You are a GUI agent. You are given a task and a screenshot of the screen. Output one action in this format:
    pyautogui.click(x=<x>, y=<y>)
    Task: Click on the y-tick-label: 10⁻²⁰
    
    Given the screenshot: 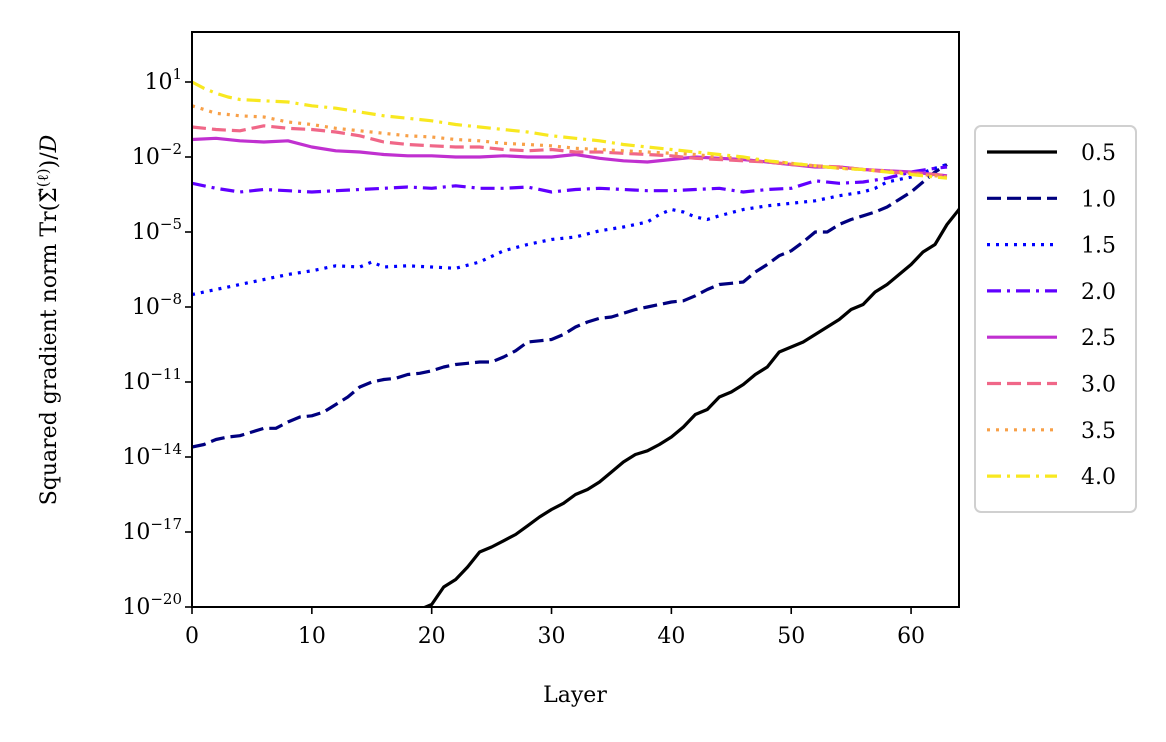 What is the action you would take?
    pyautogui.click(x=152, y=605)
    